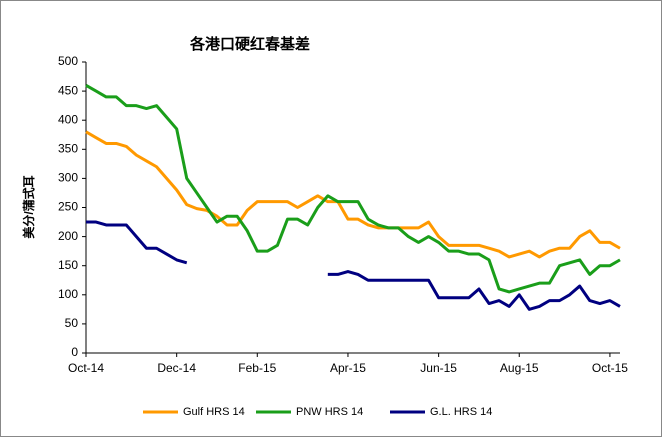  Describe the element at coordinates (72, 323) in the screenshot. I see `y-tick-label: 50` at that location.